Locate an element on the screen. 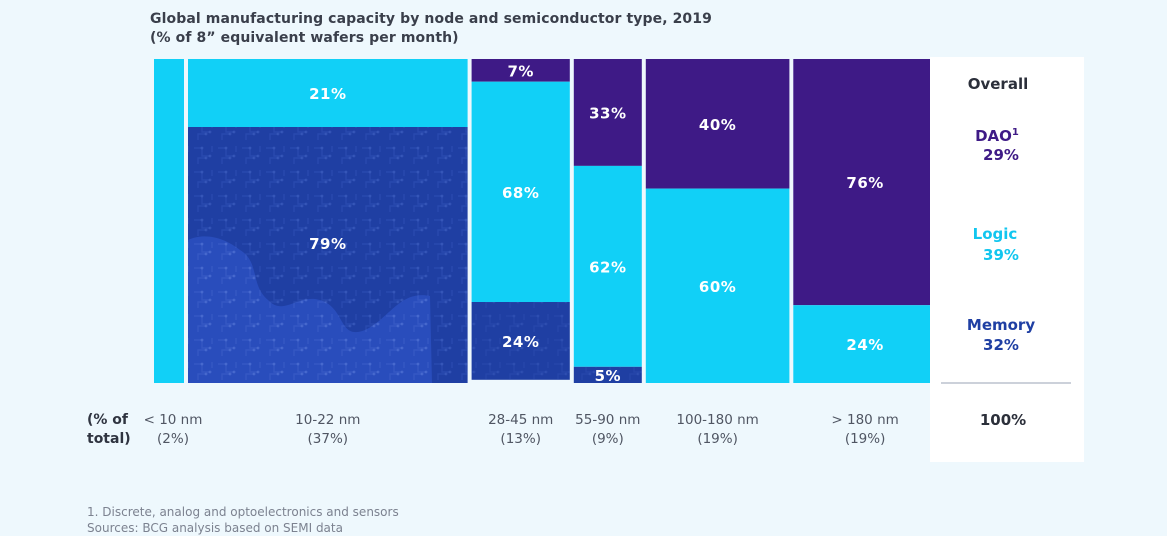 This screenshot has height=536, width=1167. overall-logic-value: 39% is located at coordinates (1001, 255).